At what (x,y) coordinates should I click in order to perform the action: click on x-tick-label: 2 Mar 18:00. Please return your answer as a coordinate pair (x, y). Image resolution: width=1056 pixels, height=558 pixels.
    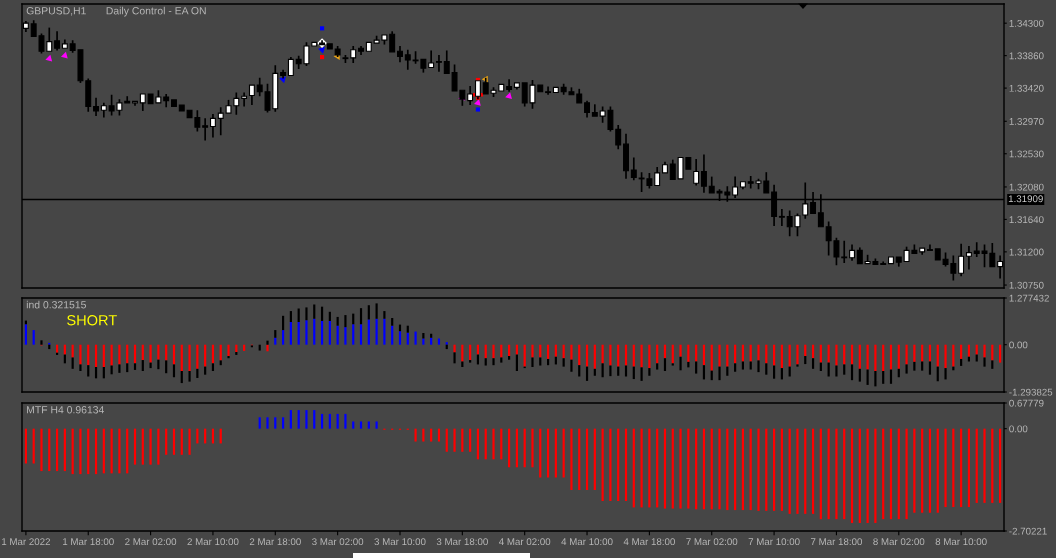
    Looking at the image, I should click on (275, 542).